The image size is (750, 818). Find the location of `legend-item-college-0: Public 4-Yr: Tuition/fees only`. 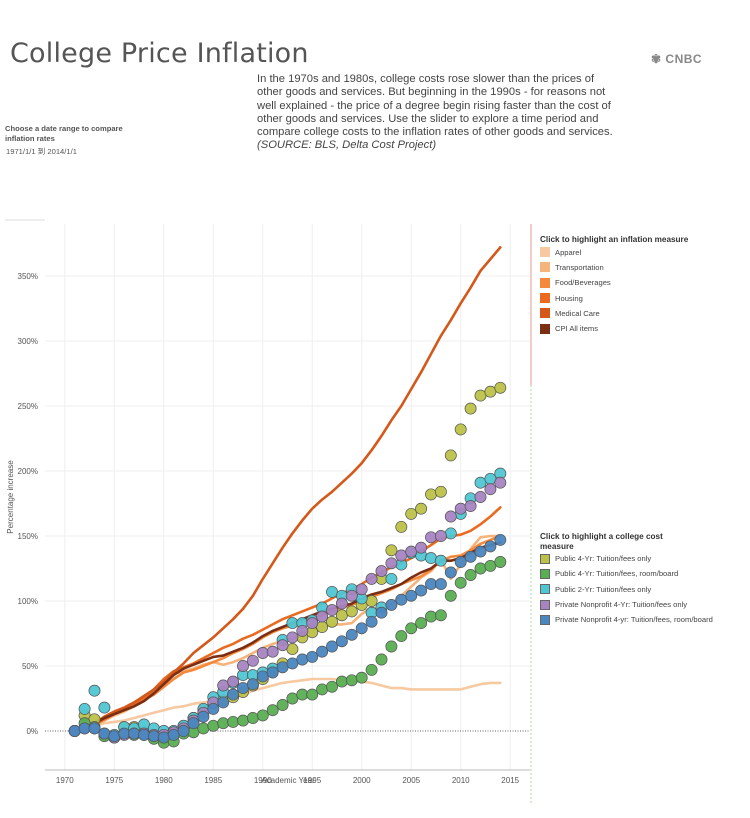

legend-item-college-0: Public 4-Yr: Tuition/fees only is located at coordinates (626, 558).